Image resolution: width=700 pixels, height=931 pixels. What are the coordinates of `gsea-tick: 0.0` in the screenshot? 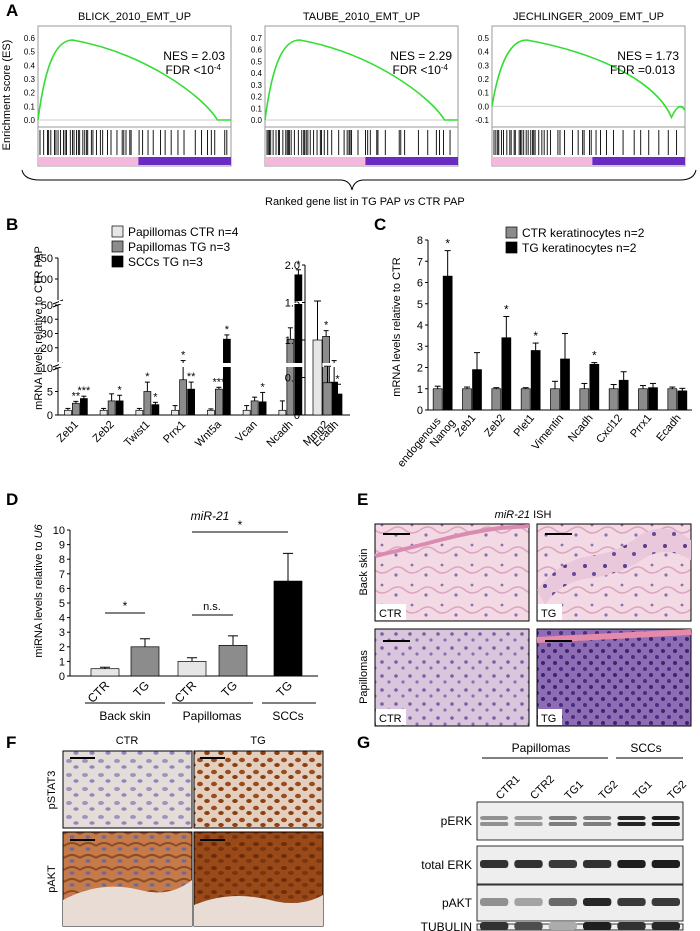 It's located at (30, 120).